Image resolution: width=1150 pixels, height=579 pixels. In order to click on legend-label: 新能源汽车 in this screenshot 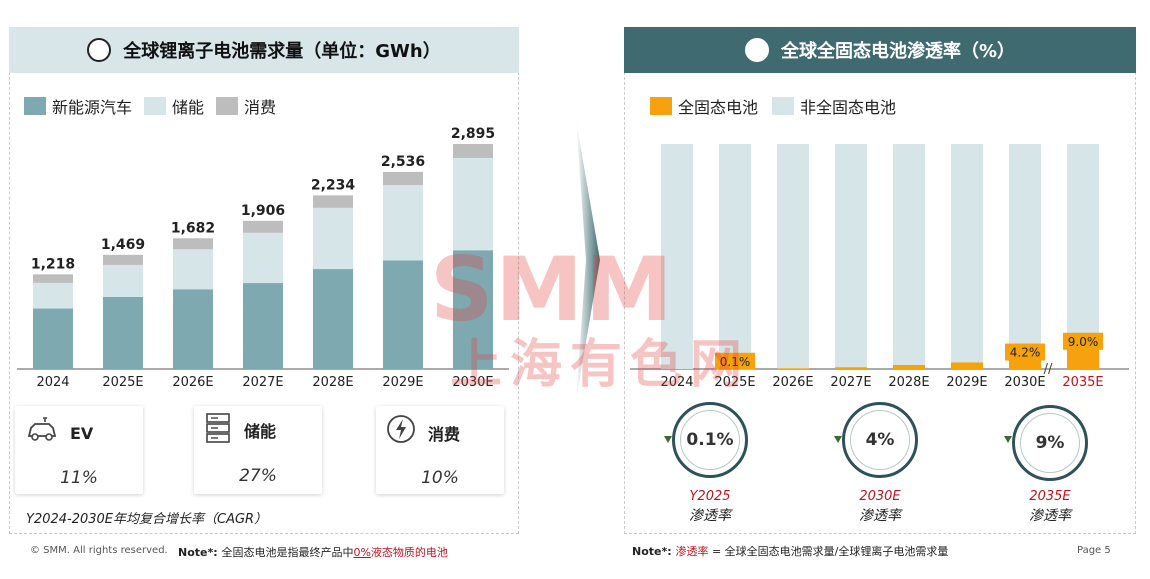, I will do `click(92, 107)`.